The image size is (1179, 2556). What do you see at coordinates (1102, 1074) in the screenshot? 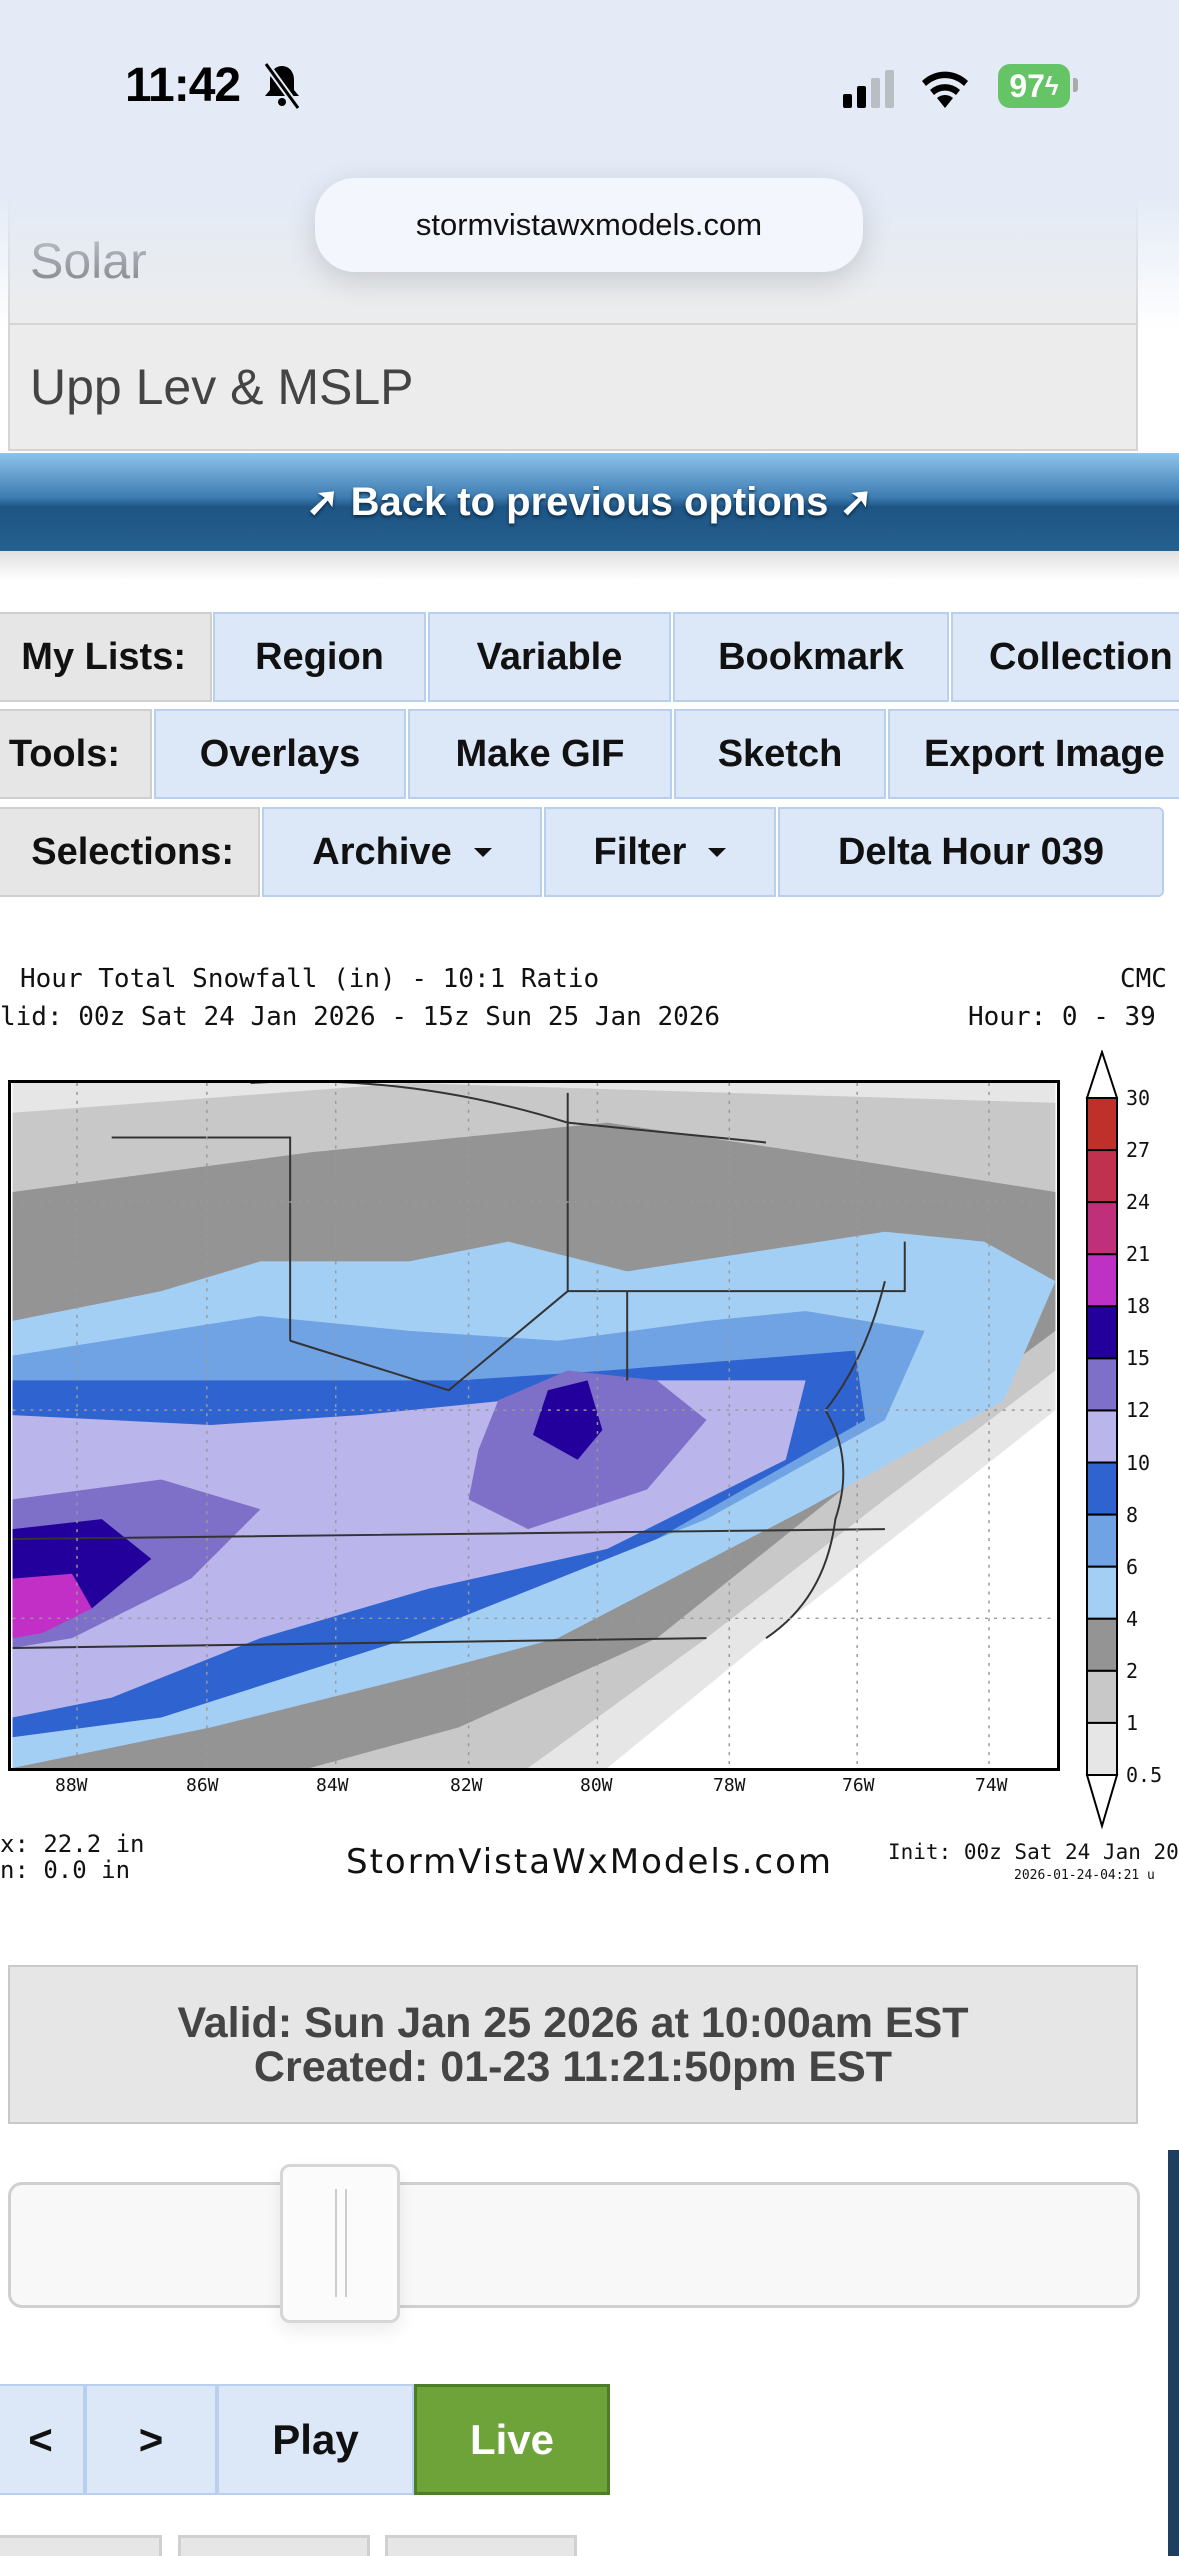
I see `colorbar-top-triangle` at bounding box center [1102, 1074].